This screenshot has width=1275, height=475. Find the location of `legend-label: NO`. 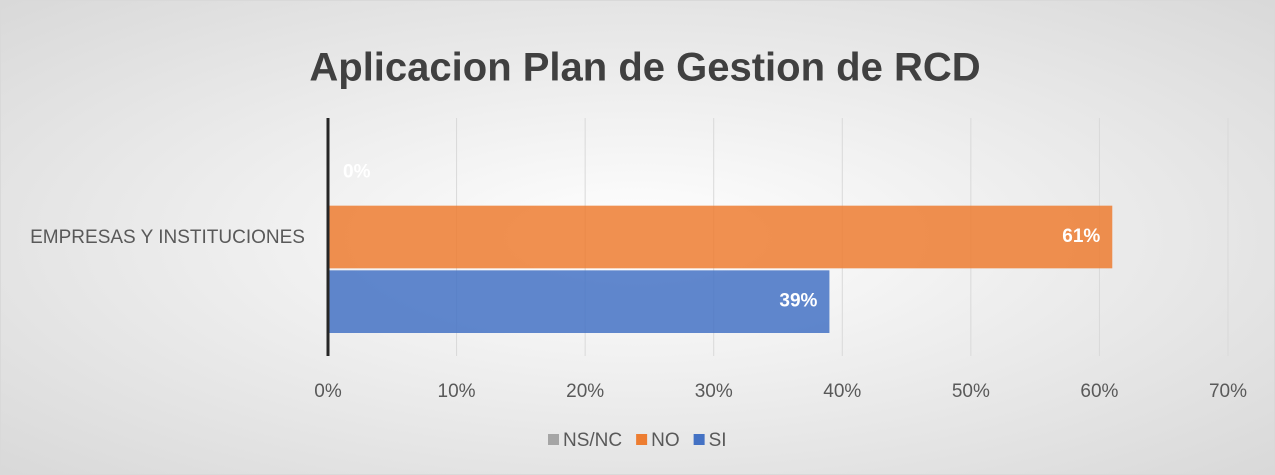

legend-label: NO is located at coordinates (665, 440).